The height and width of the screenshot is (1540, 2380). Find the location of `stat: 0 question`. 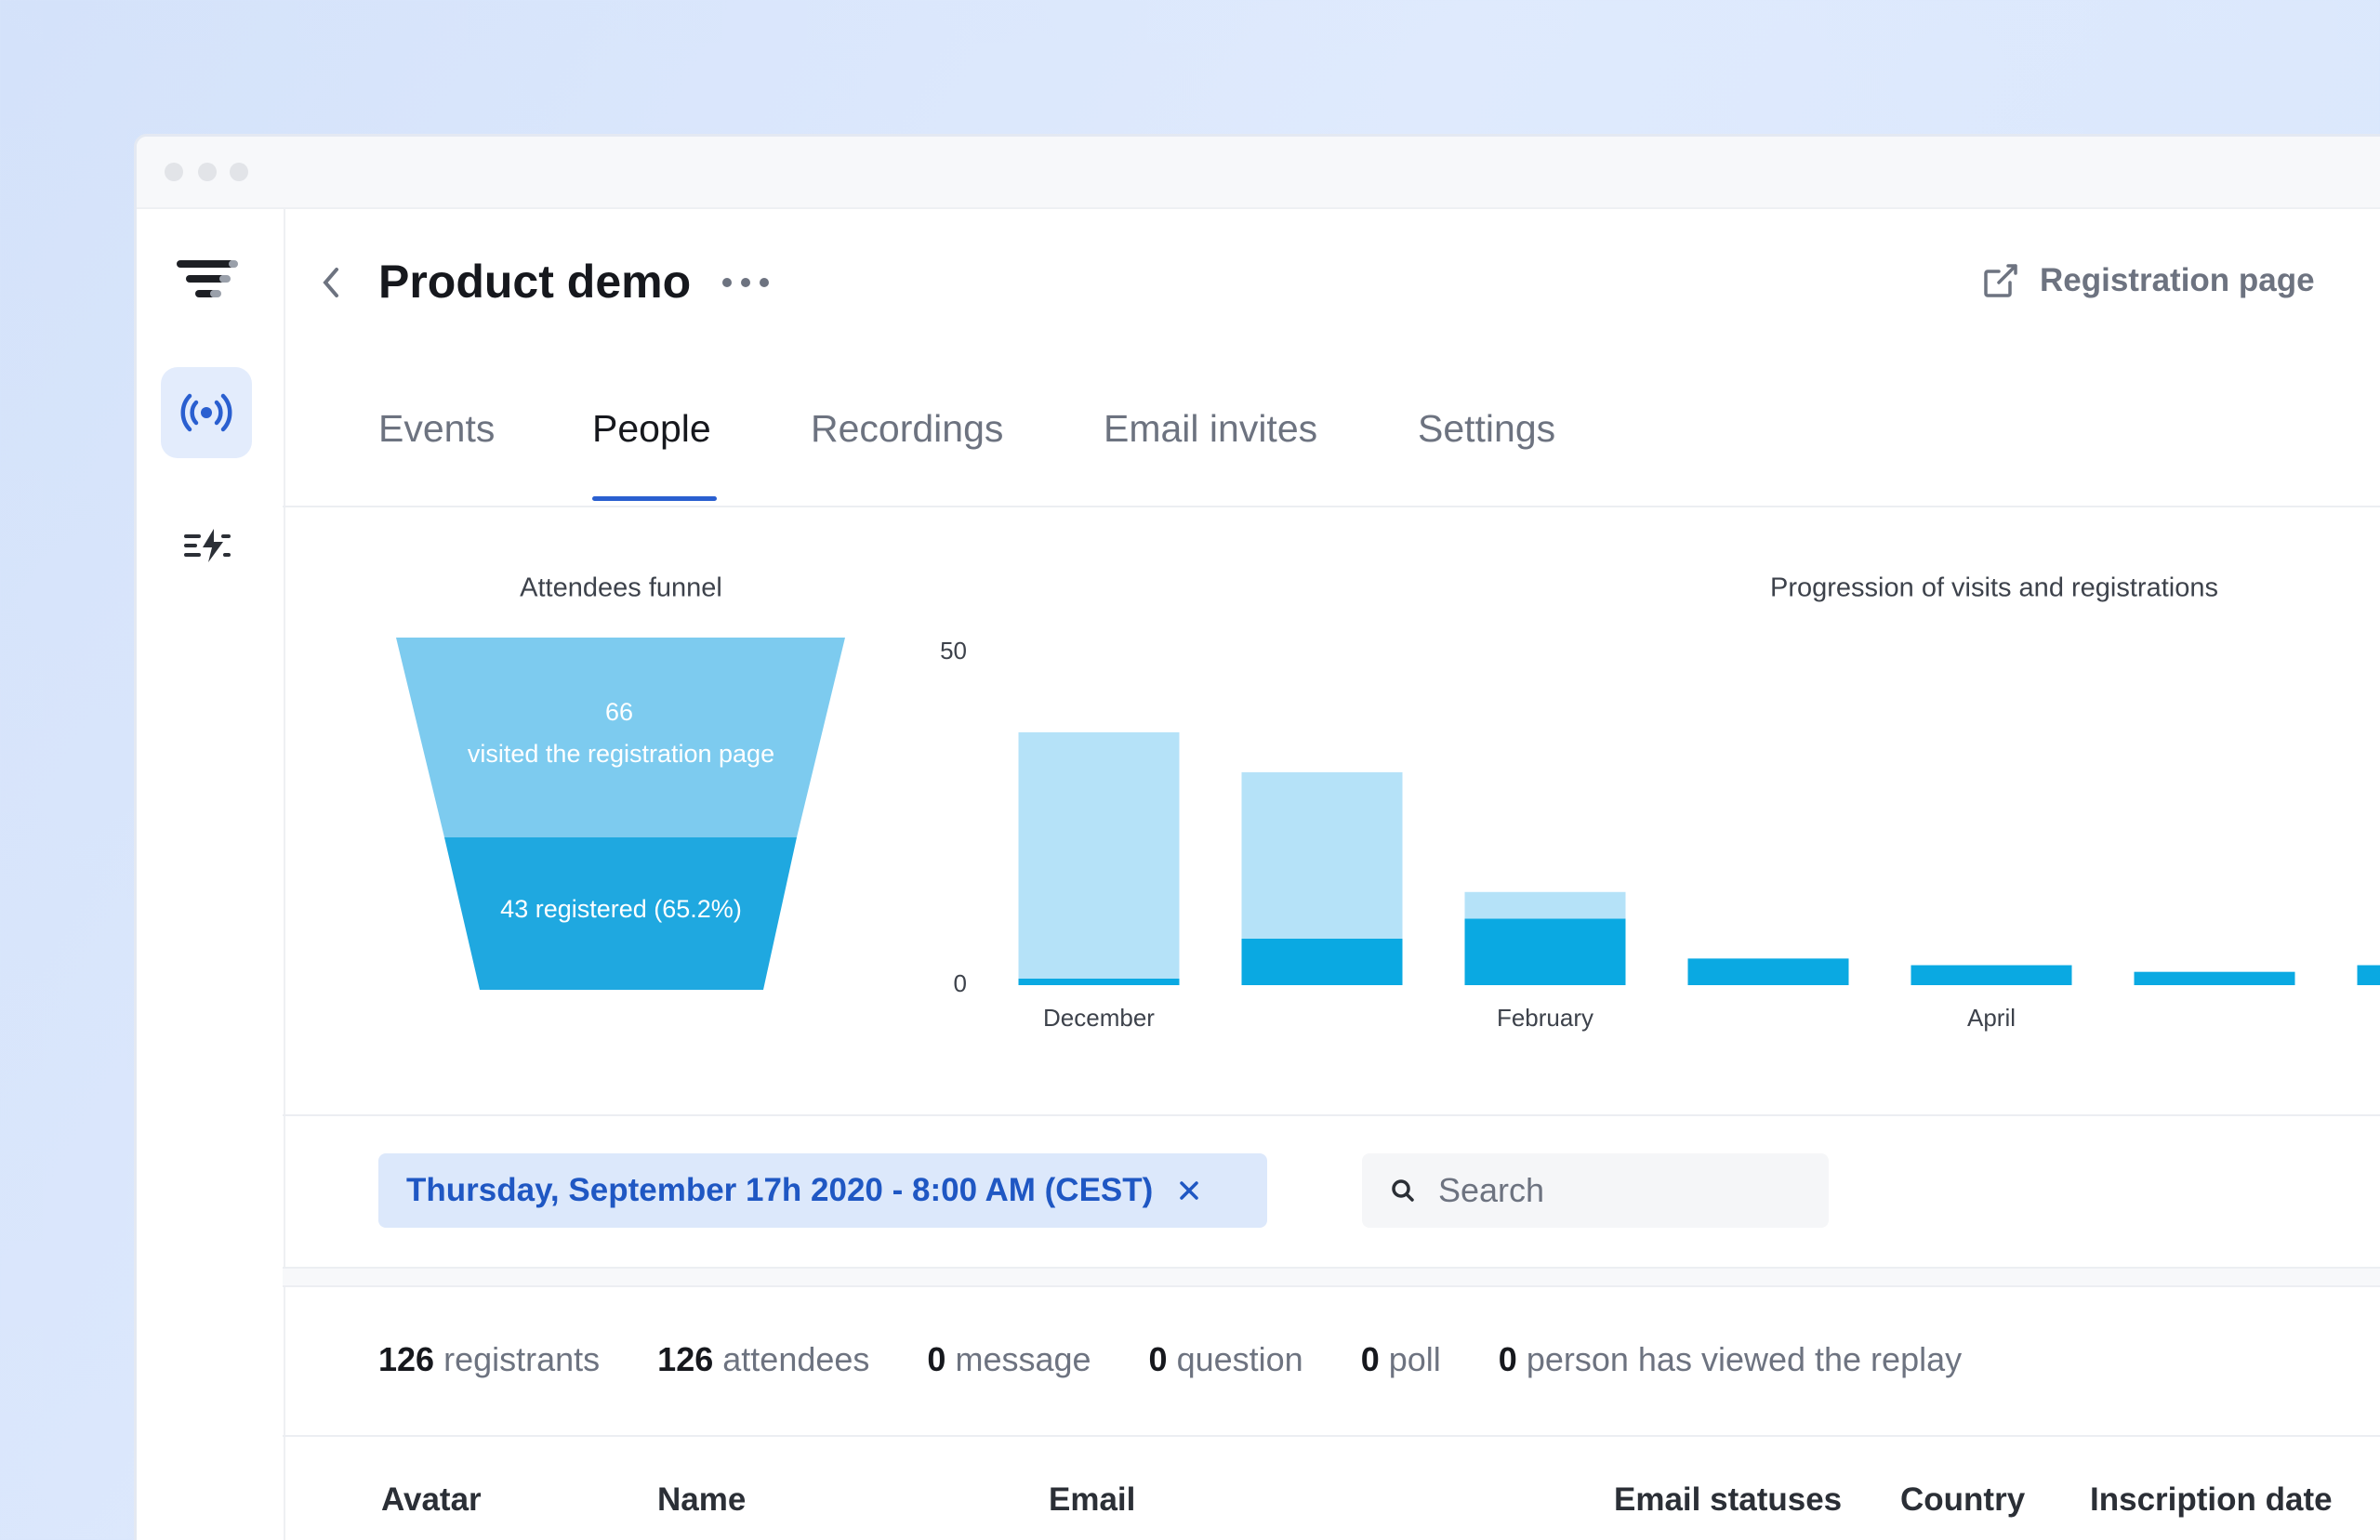

stat: 0 question is located at coordinates (1226, 1359).